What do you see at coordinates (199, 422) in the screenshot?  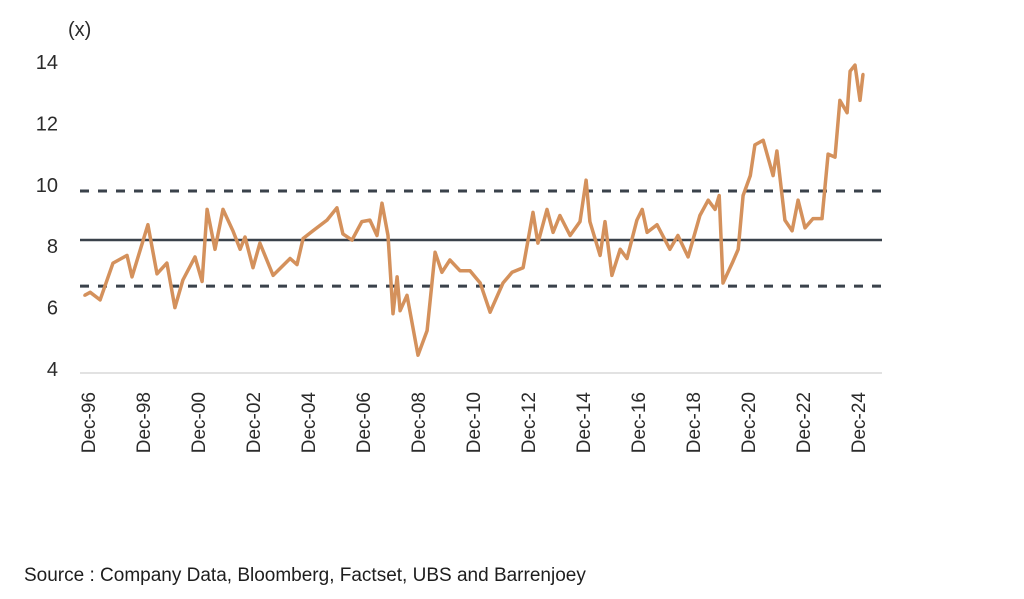 I see `x-tick-label: Dec-00` at bounding box center [199, 422].